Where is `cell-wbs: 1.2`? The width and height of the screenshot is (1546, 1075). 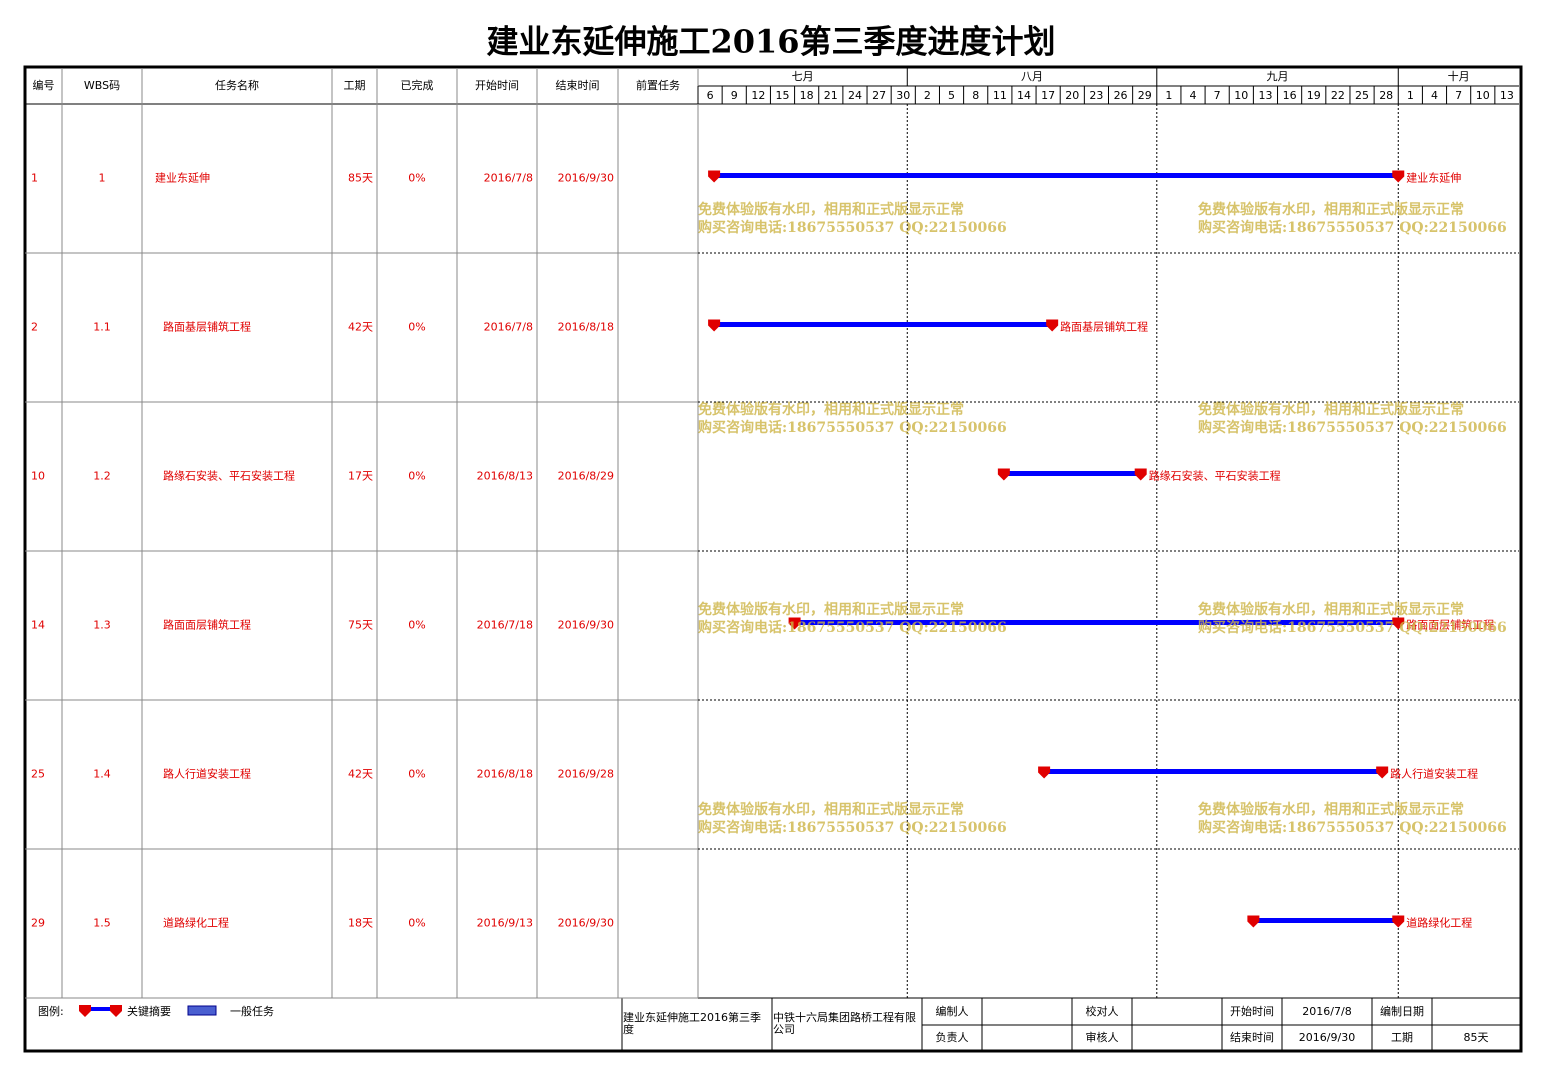
cell-wbs: 1.2 is located at coordinates (102, 476).